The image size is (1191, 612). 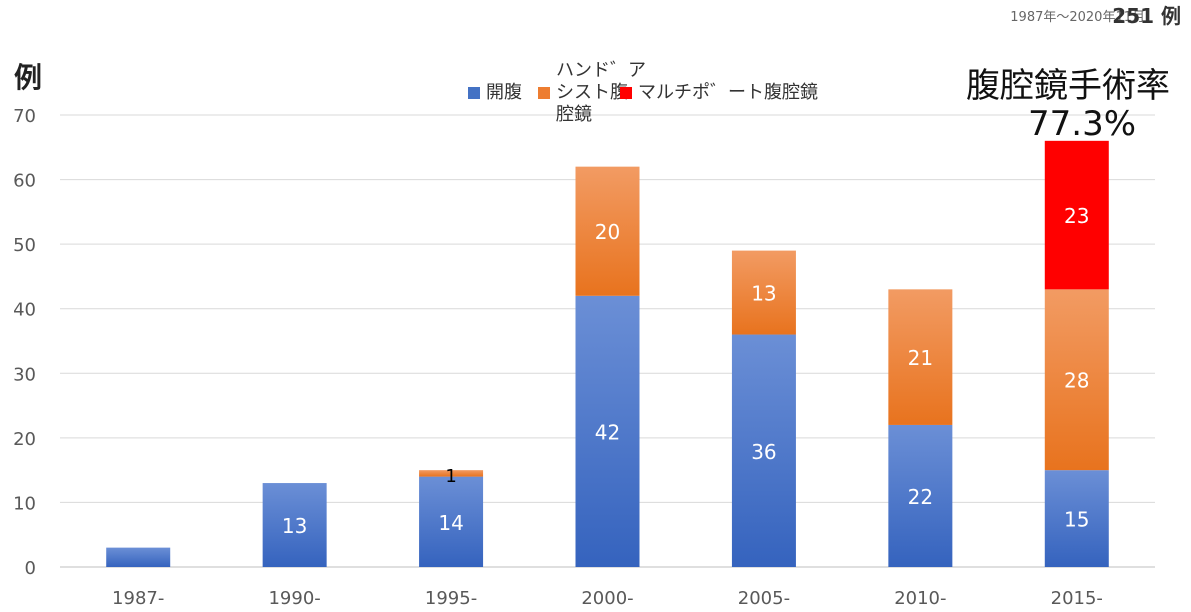 What do you see at coordinates (1082, 124) in the screenshot?
I see `laparoscopic-rate-value: 77.3%` at bounding box center [1082, 124].